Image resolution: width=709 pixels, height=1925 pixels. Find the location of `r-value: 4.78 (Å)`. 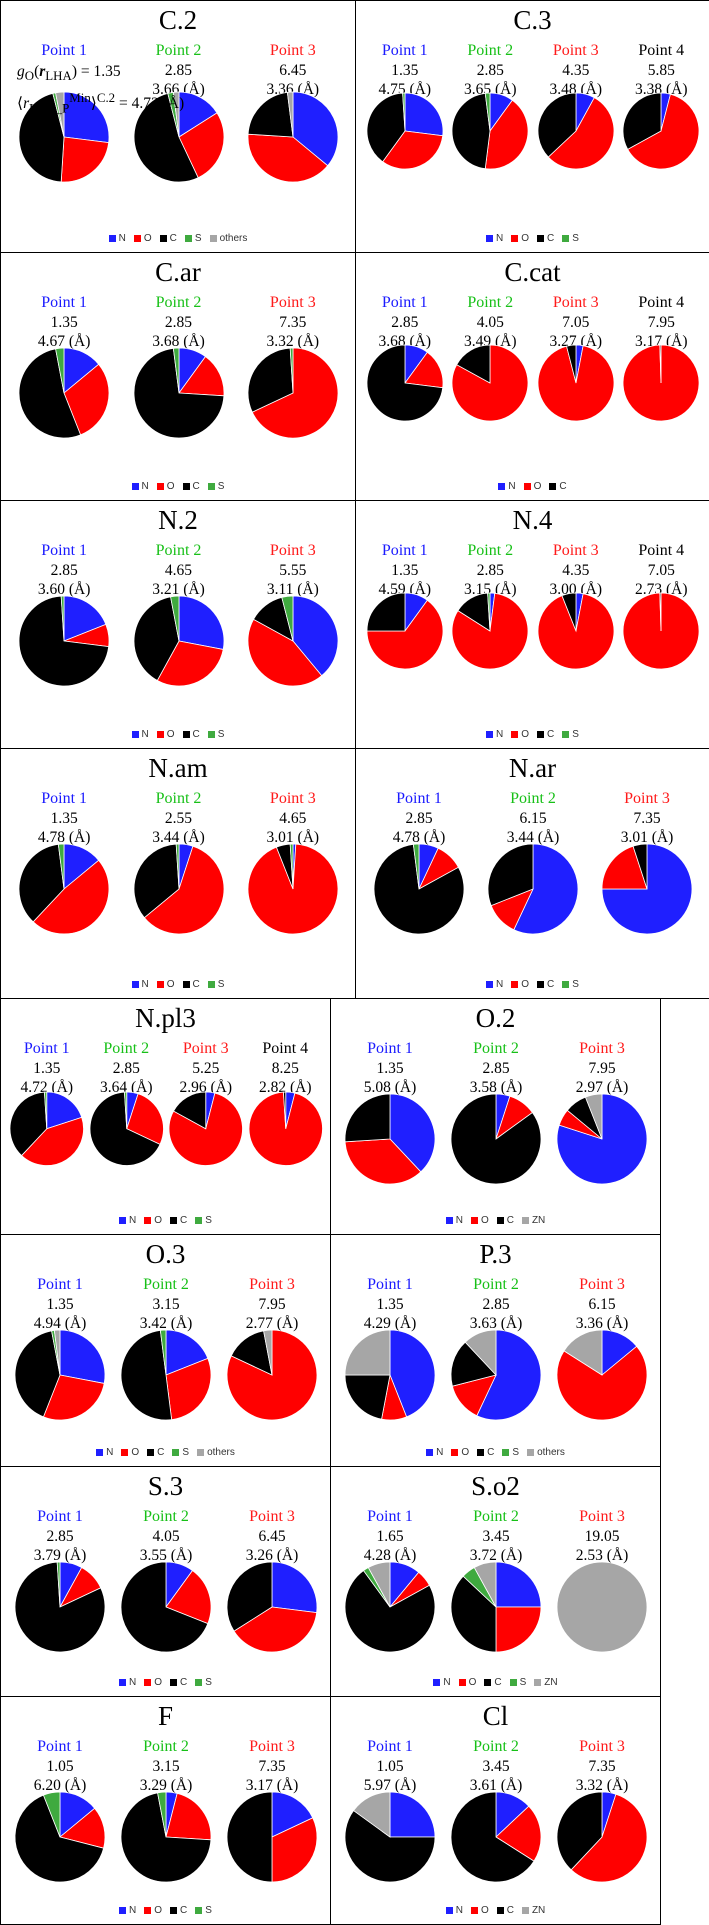

r-value: 4.78 (Å) is located at coordinates (64, 837).